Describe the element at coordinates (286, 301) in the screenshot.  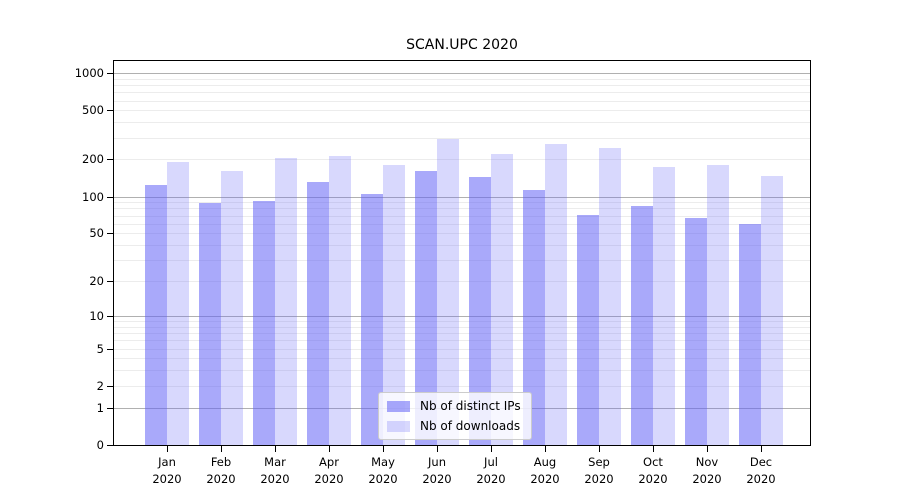
I see `bar-downloads-mar` at that location.